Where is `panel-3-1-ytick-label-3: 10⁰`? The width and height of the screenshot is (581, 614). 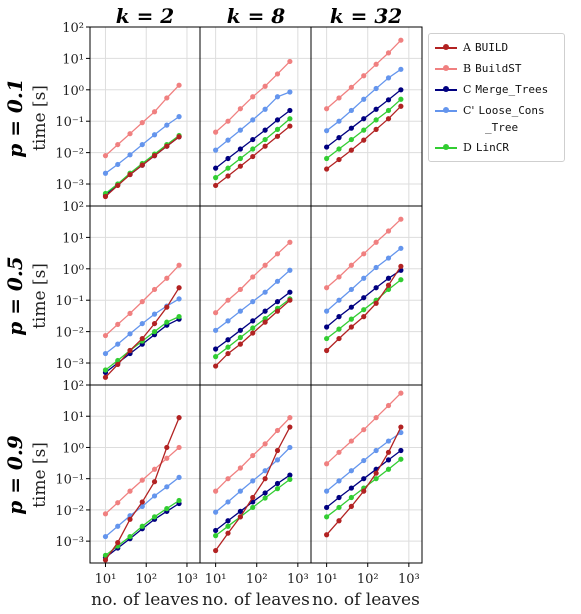 panel-3-1-ytick-label-3: 10⁰ is located at coordinates (73, 448).